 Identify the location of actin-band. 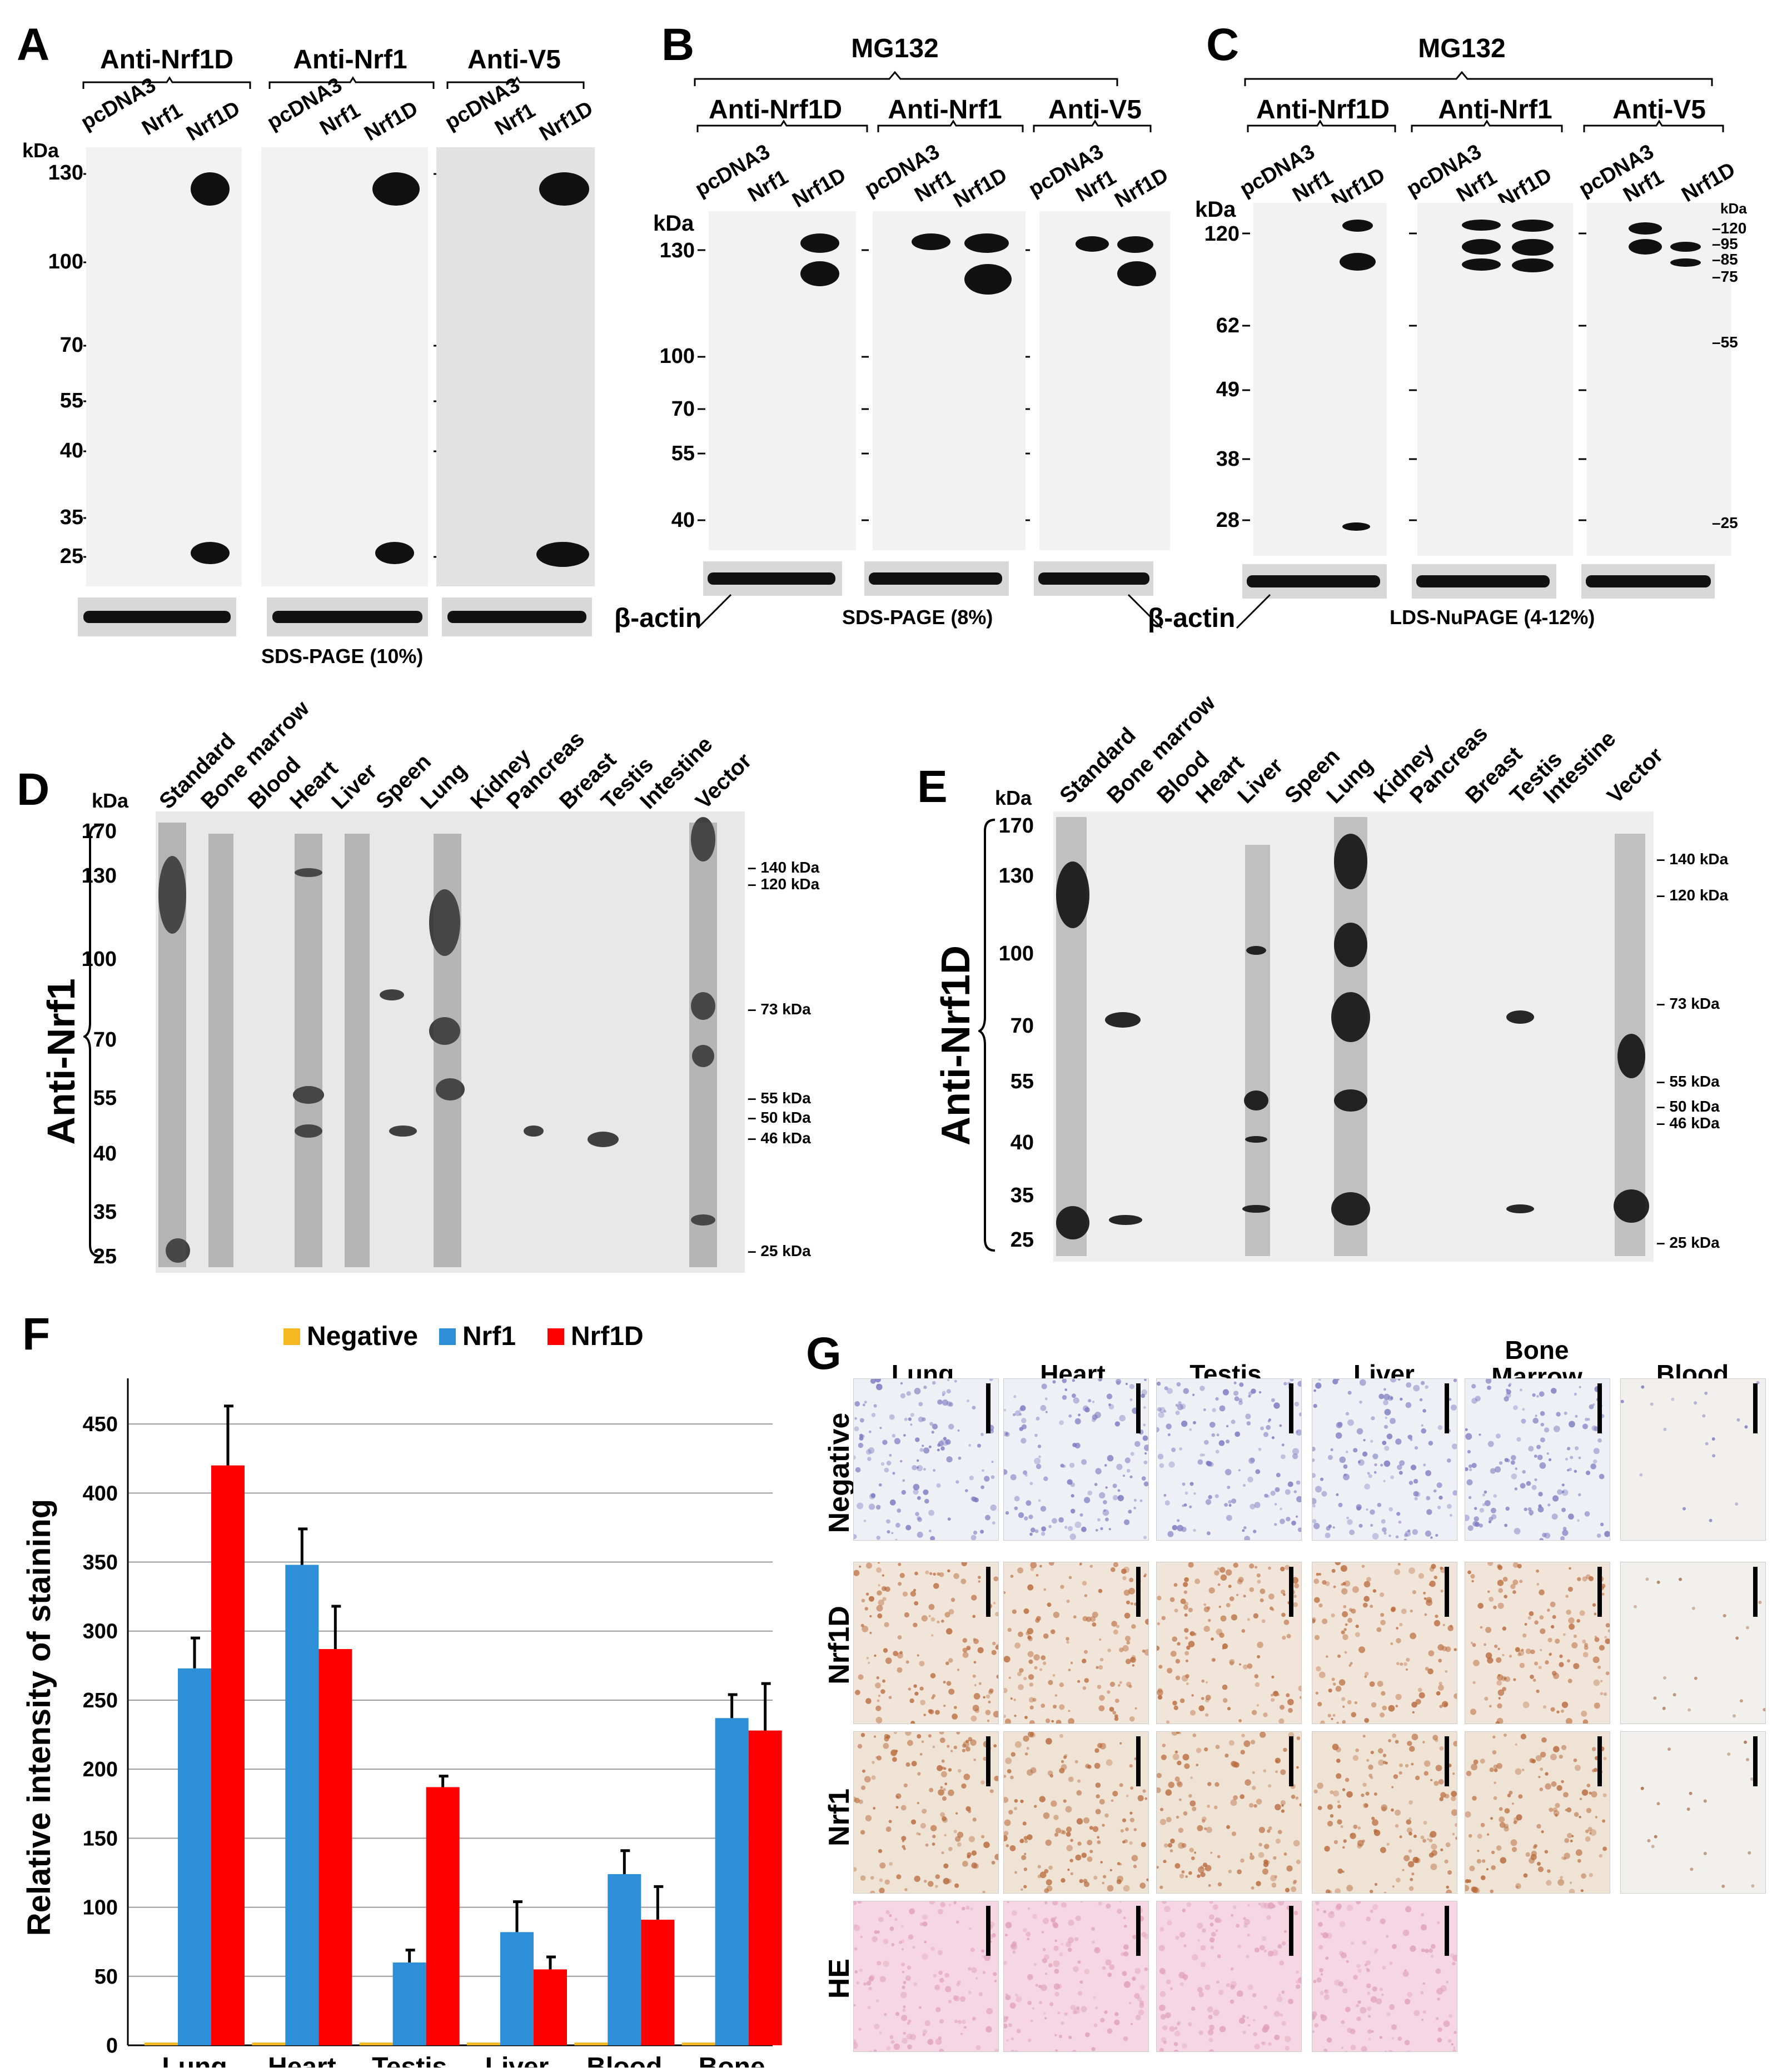
(935, 579).